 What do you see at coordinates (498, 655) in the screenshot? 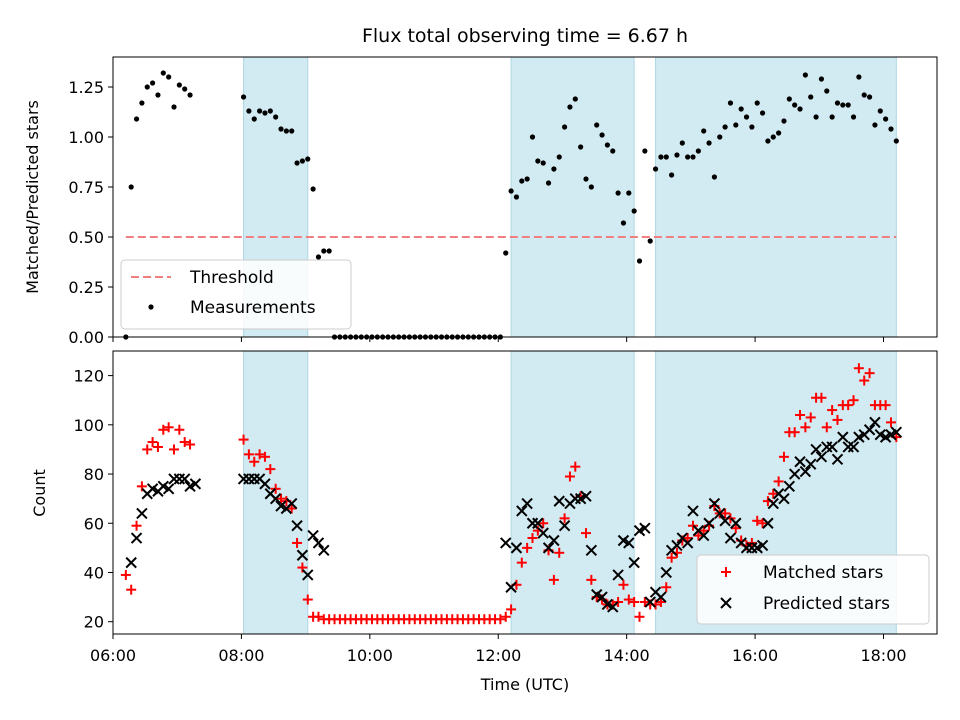
I see `x-tick-label: 12:00` at bounding box center [498, 655].